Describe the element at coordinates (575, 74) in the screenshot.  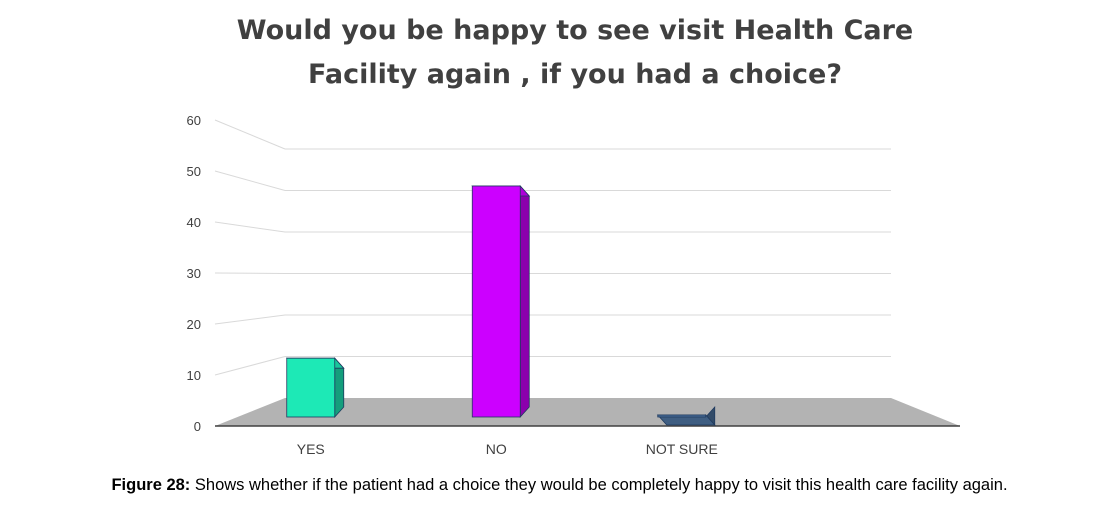
I see `chart-title-line-2: Facility again , if you had a choice?` at that location.